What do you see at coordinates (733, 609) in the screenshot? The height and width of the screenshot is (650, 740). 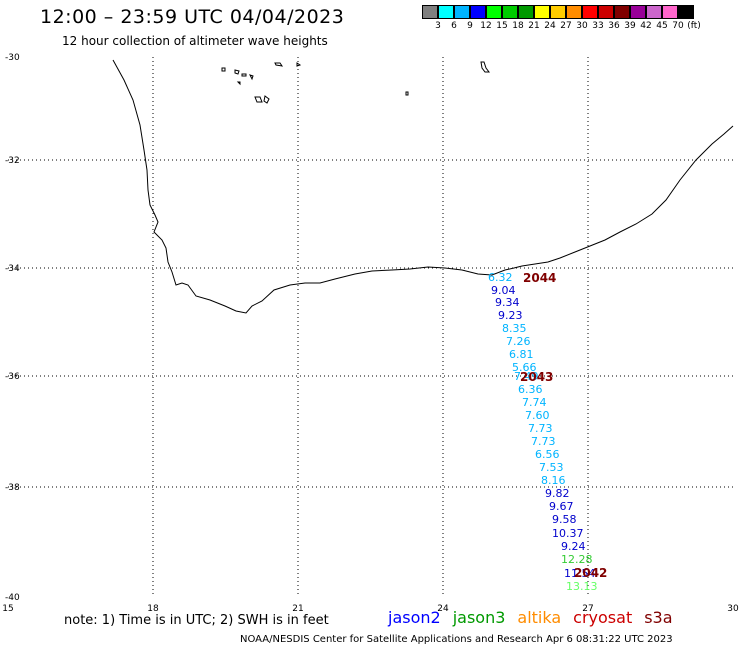 I see `lon-tick-label: 30` at bounding box center [733, 609].